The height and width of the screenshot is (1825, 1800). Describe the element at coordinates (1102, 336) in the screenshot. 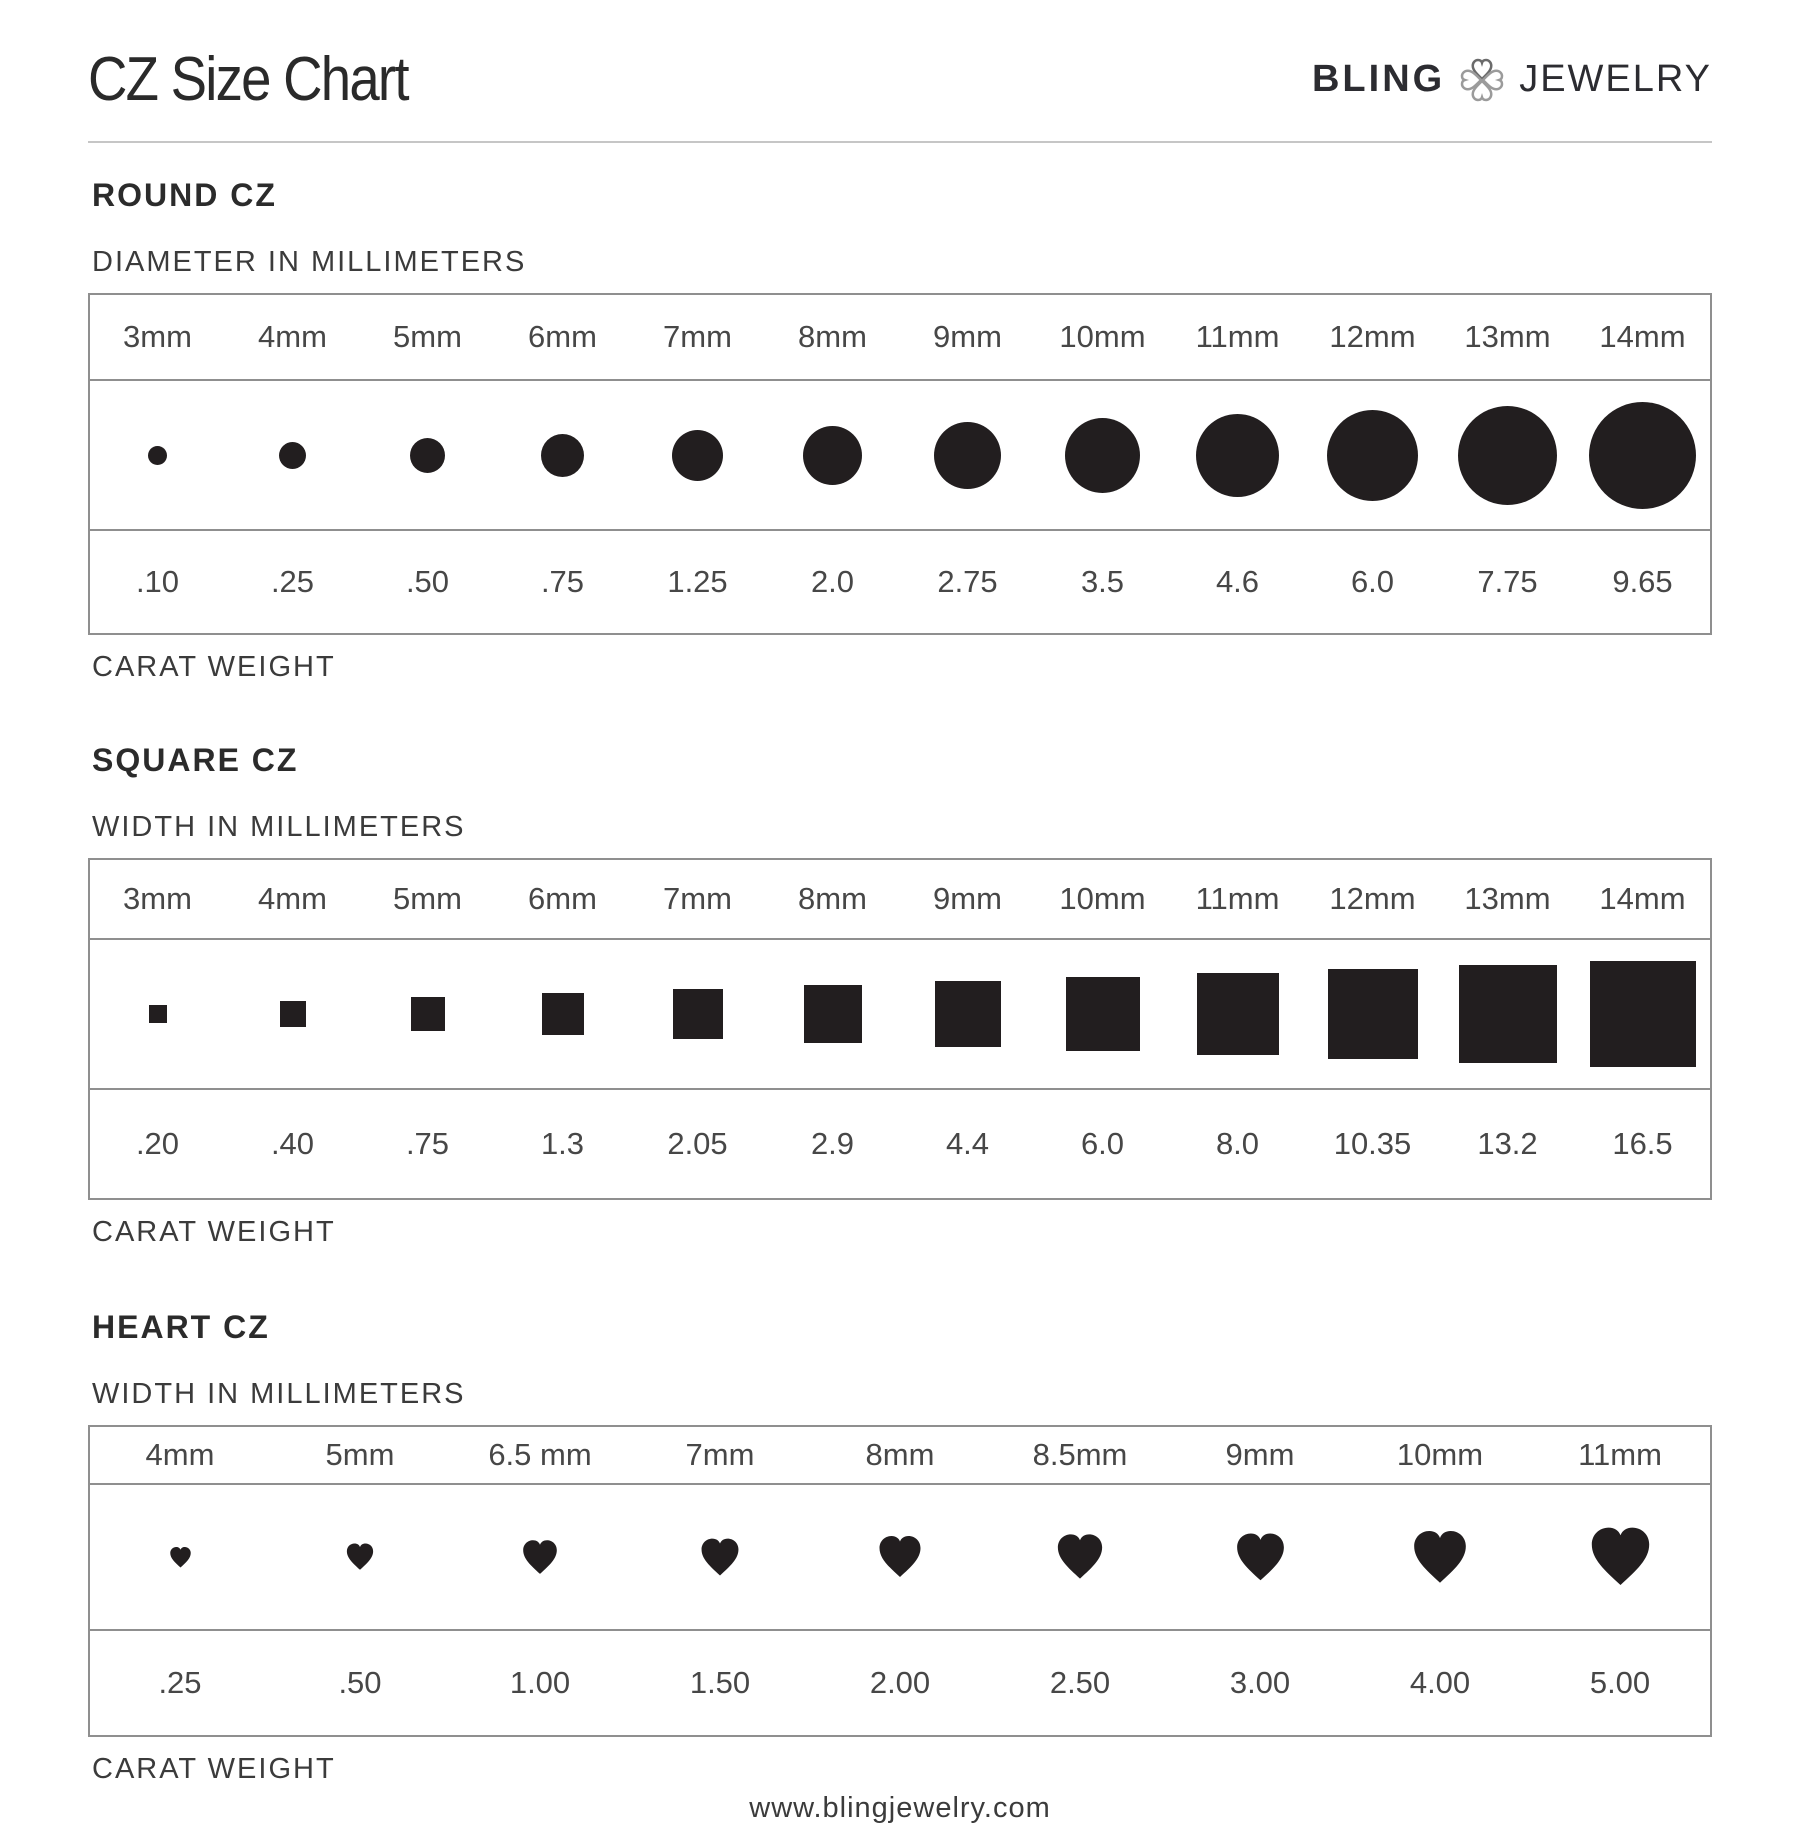

I see `size-label: 10mm` at that location.